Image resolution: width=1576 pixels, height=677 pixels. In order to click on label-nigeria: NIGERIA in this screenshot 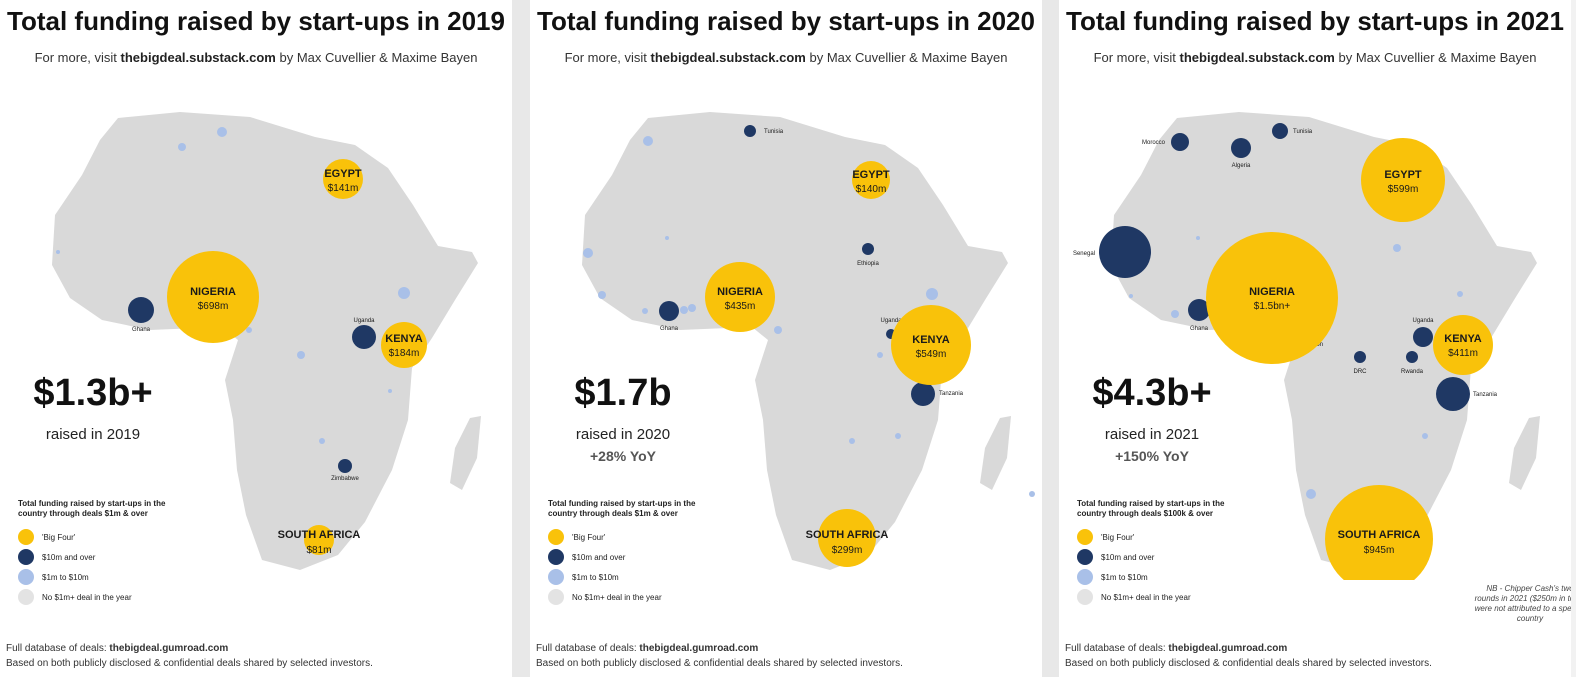, I will do `click(740, 292)`.